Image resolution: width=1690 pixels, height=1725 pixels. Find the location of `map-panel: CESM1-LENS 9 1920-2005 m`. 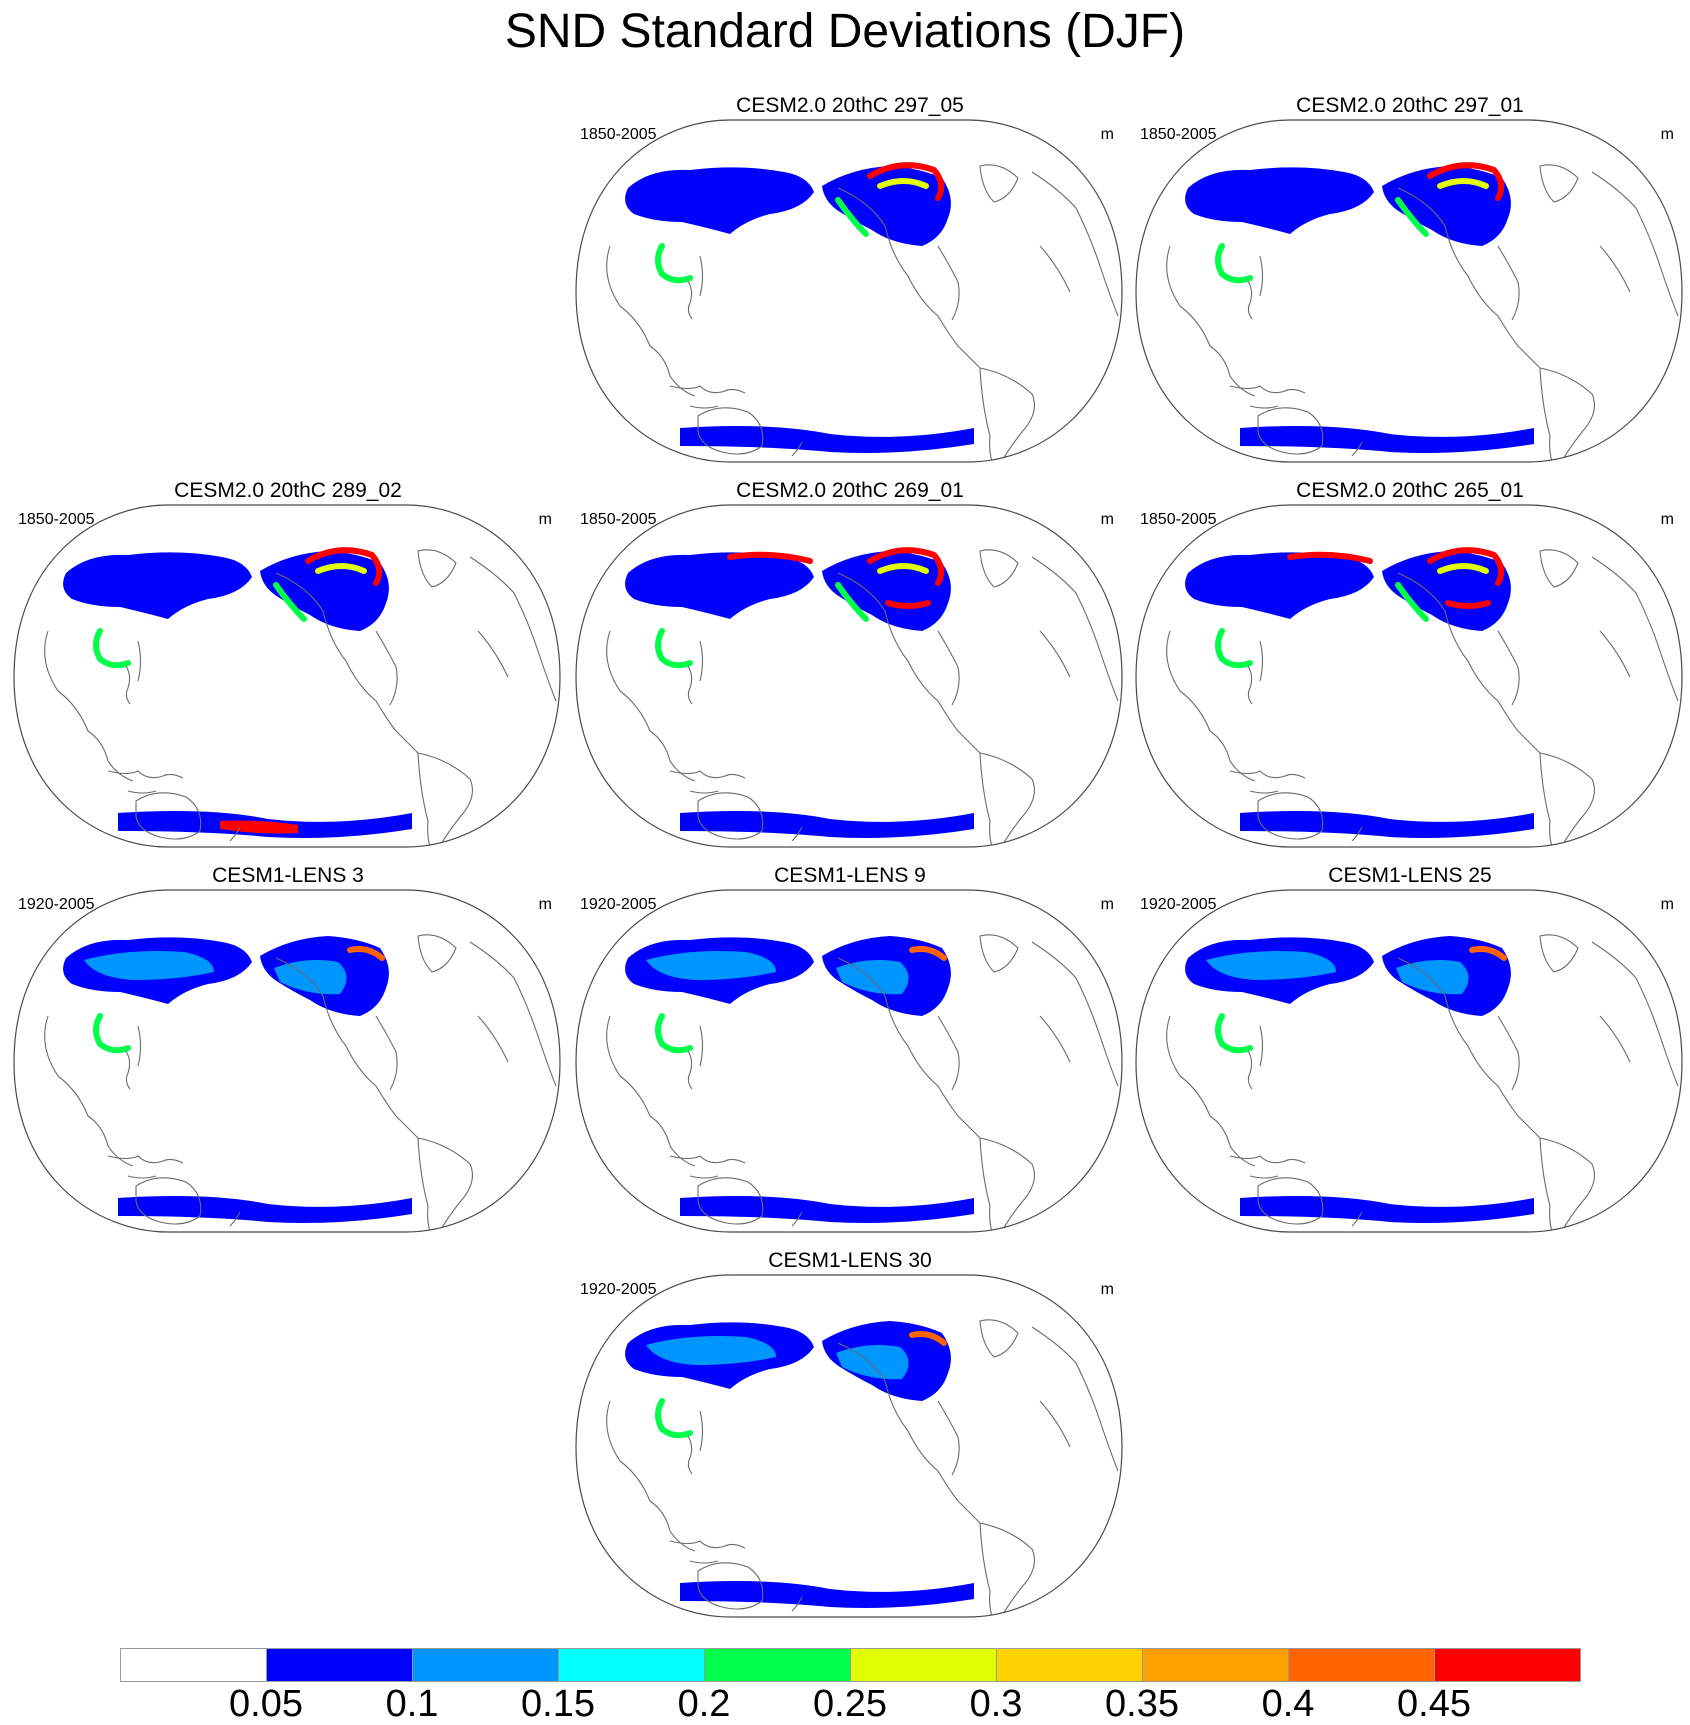

map-panel: CESM1-LENS 9 1920-2005 m is located at coordinates (850, 1054).